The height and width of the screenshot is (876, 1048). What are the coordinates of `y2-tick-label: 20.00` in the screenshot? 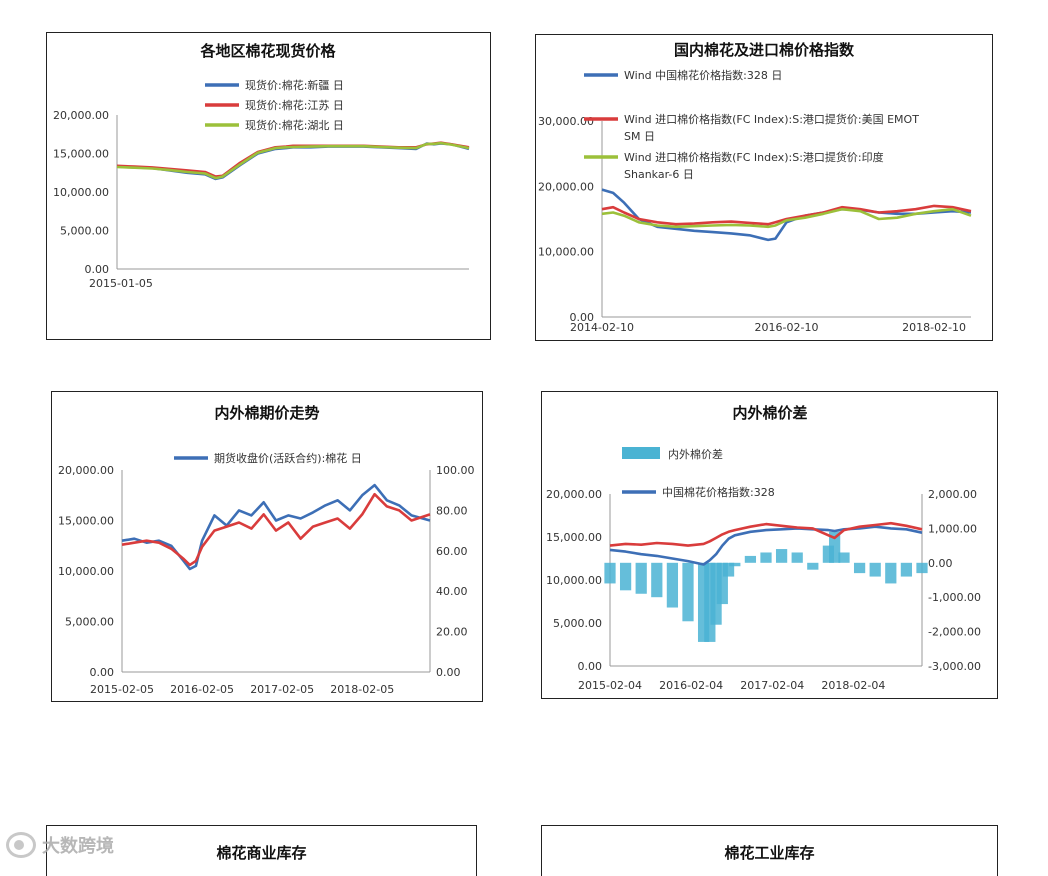 It's located at (452, 632).